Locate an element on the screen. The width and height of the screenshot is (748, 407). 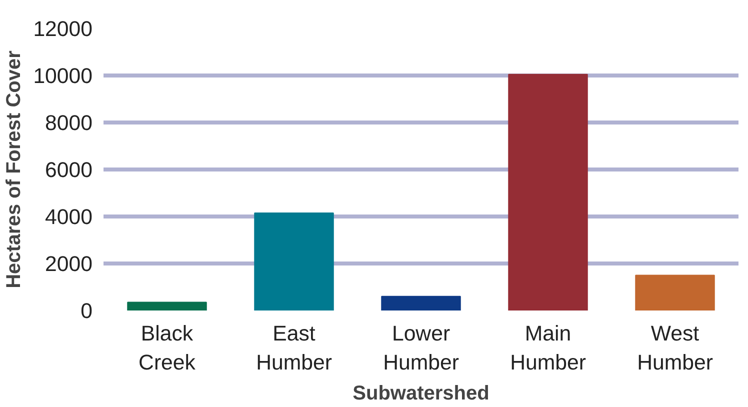
x-tick-label: West Humber is located at coordinates (675, 348).